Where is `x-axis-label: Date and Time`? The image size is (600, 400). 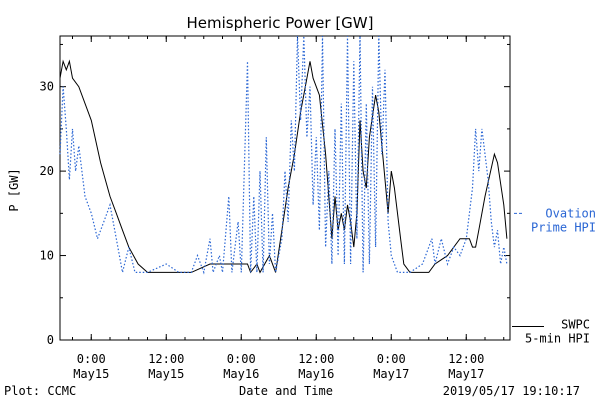 x-axis-label: Date and Time is located at coordinates (286, 391).